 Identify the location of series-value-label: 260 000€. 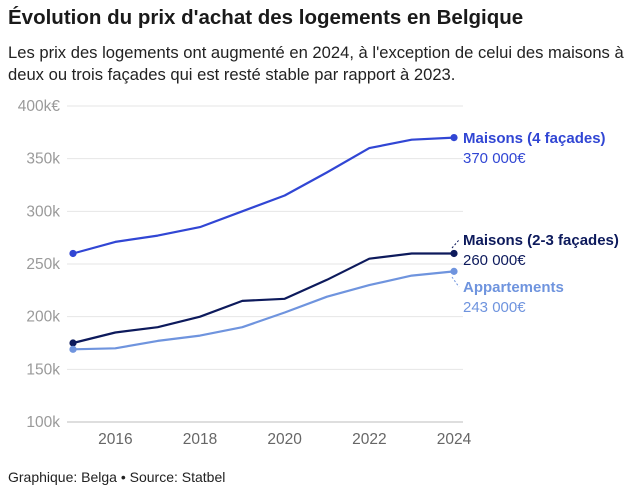
(494, 260).